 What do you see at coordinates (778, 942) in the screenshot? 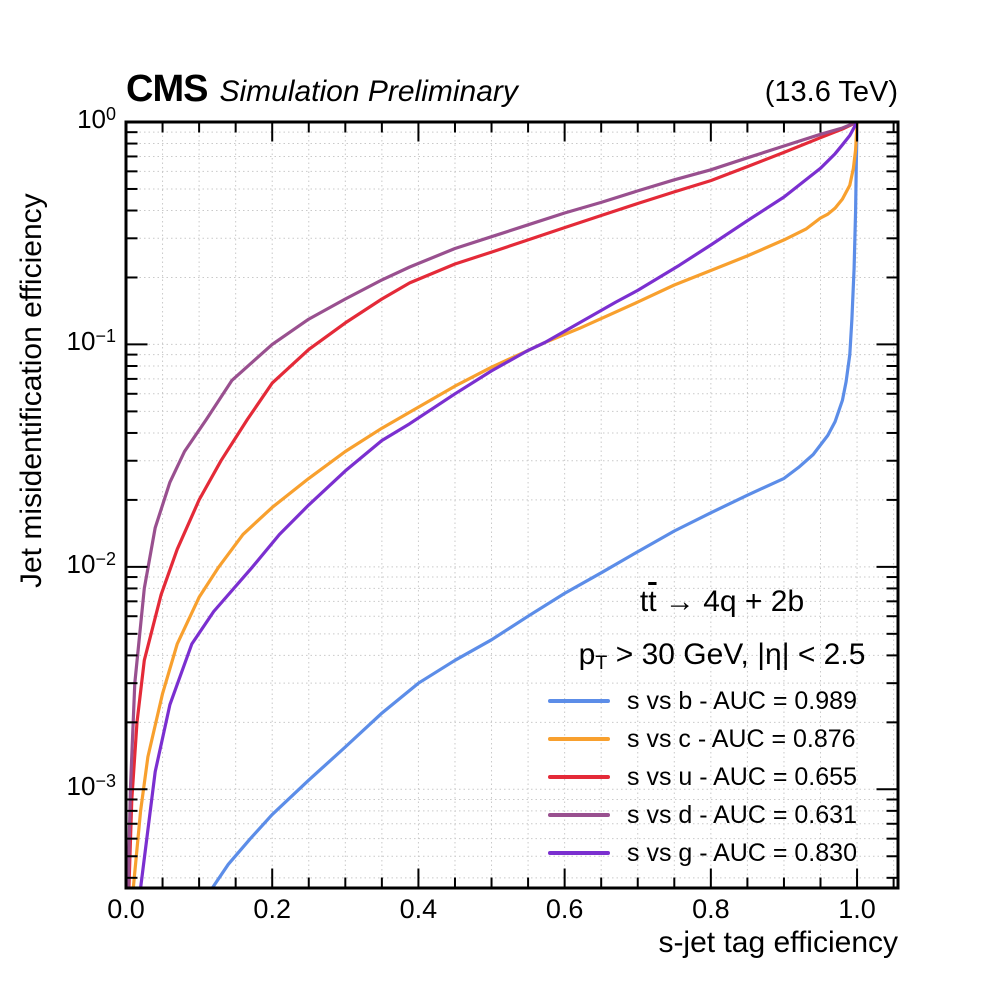
I see `x-axis-title: s-jet tag efficiency` at bounding box center [778, 942].